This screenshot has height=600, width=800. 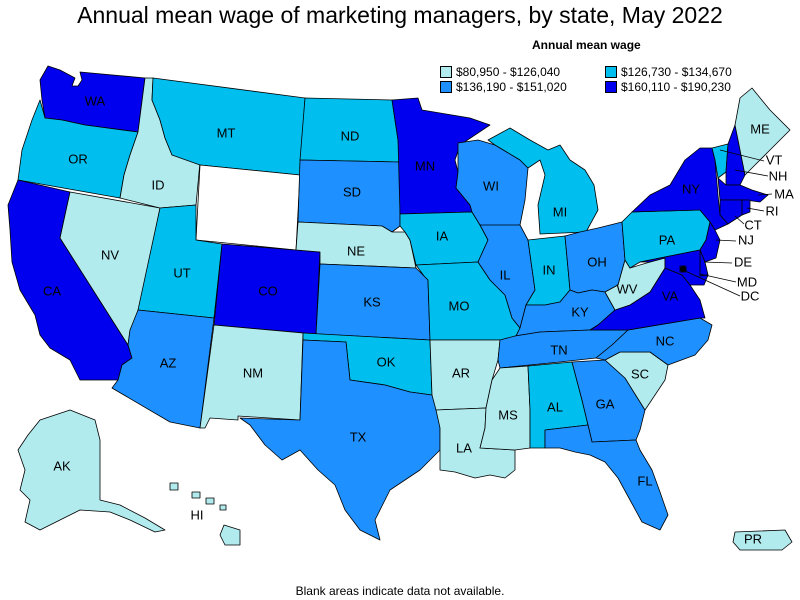 What do you see at coordinates (197, 514) in the screenshot?
I see `label-HI: HI` at bounding box center [197, 514].